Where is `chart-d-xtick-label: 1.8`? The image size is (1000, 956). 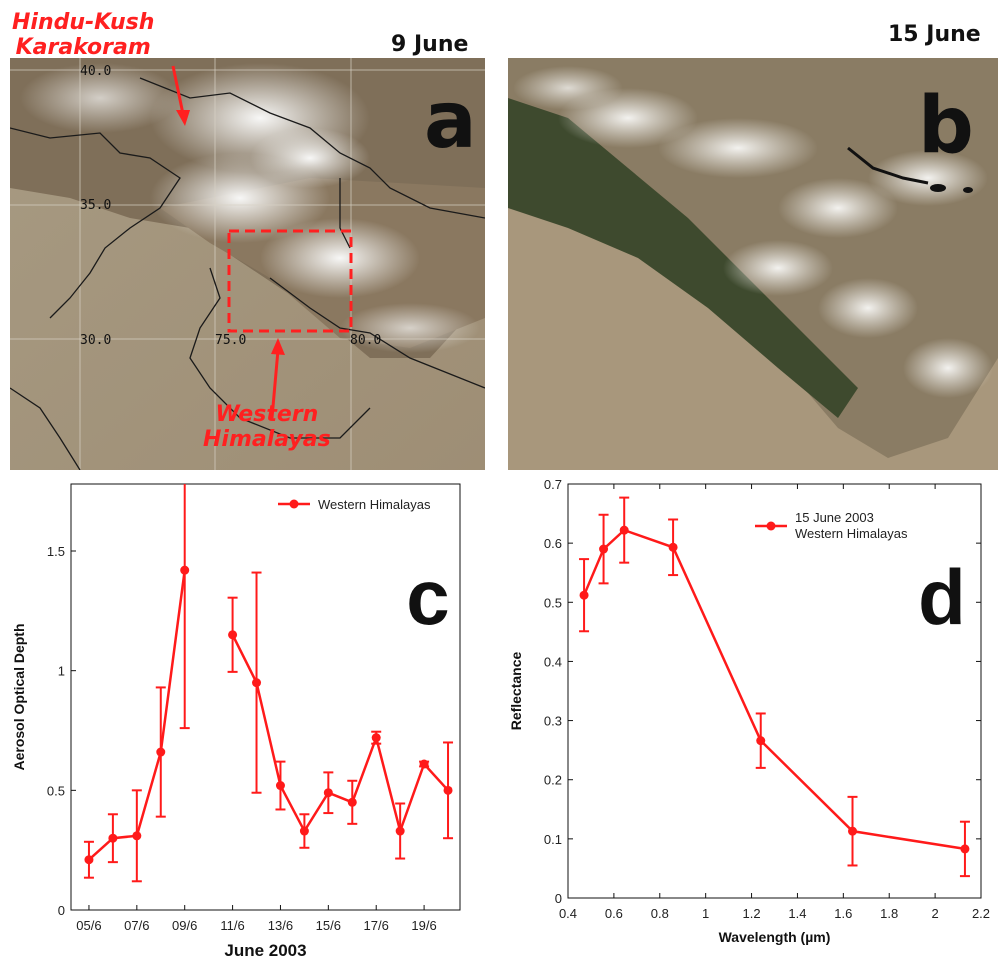
chart-d-xtick-label: 1.8 is located at coordinates (889, 913).